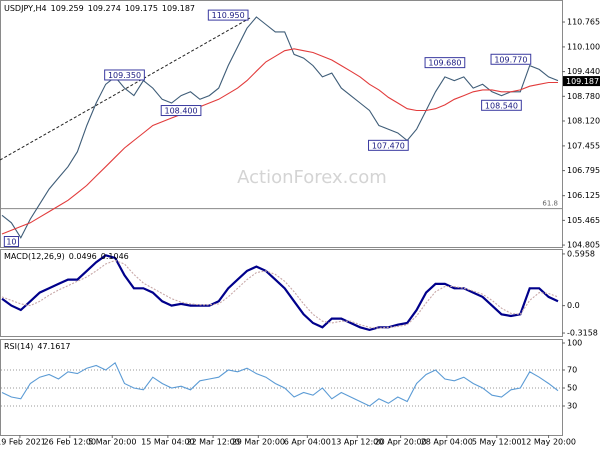 The width and height of the screenshot is (600, 450). Describe the element at coordinates (548, 442) in the screenshot. I see `x-tick-label: 12 May 20:00` at that location.